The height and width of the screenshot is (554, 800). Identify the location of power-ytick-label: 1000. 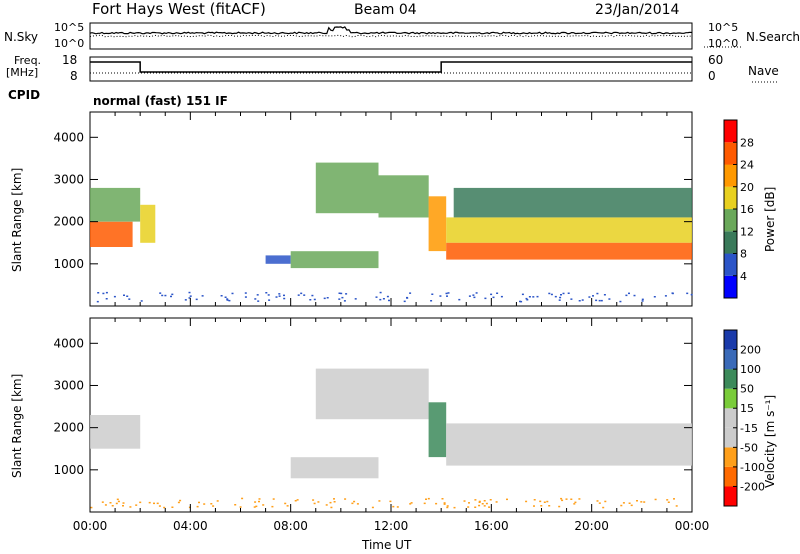
(68, 264).